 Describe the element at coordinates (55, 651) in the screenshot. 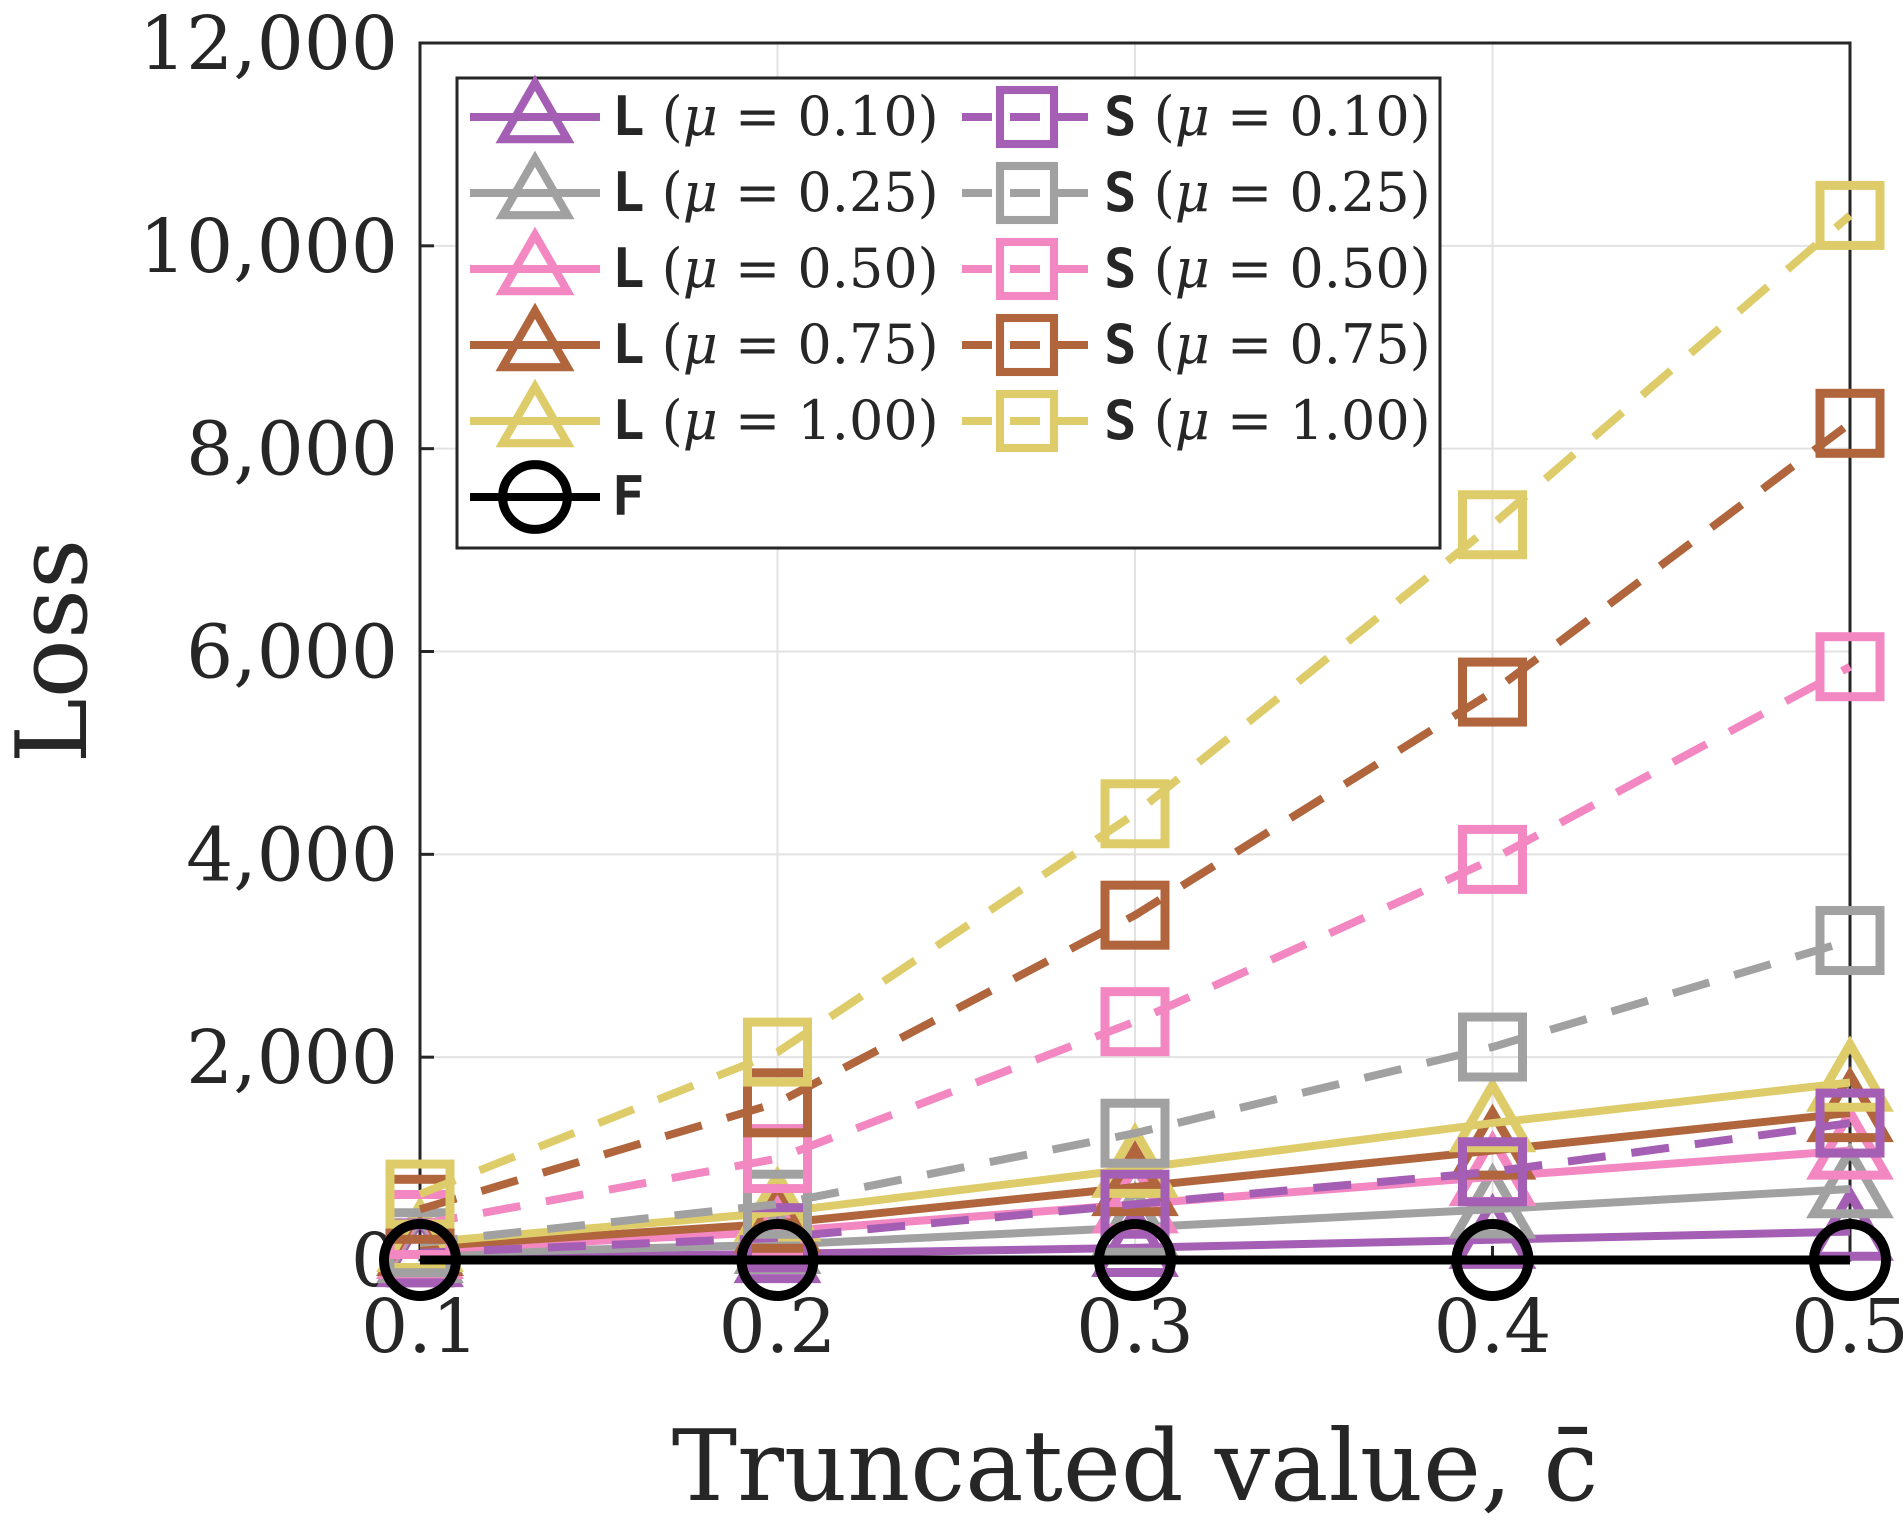

I see `y-axis-title: Loss` at that location.